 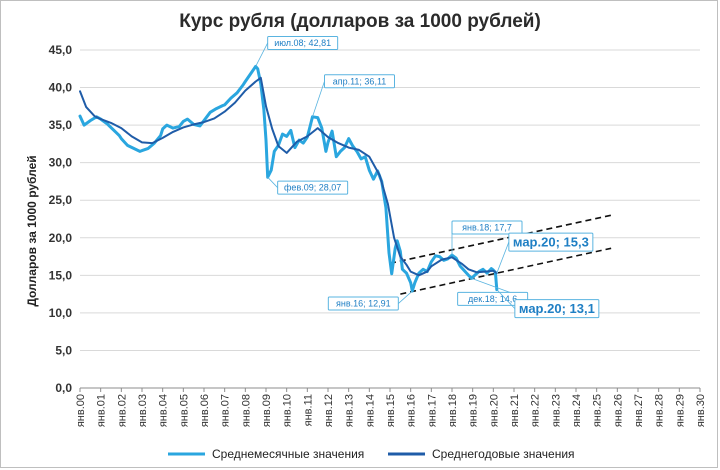 What do you see at coordinates (494, 410) in the screenshot?
I see `x-tick-label: янв.20` at bounding box center [494, 410].